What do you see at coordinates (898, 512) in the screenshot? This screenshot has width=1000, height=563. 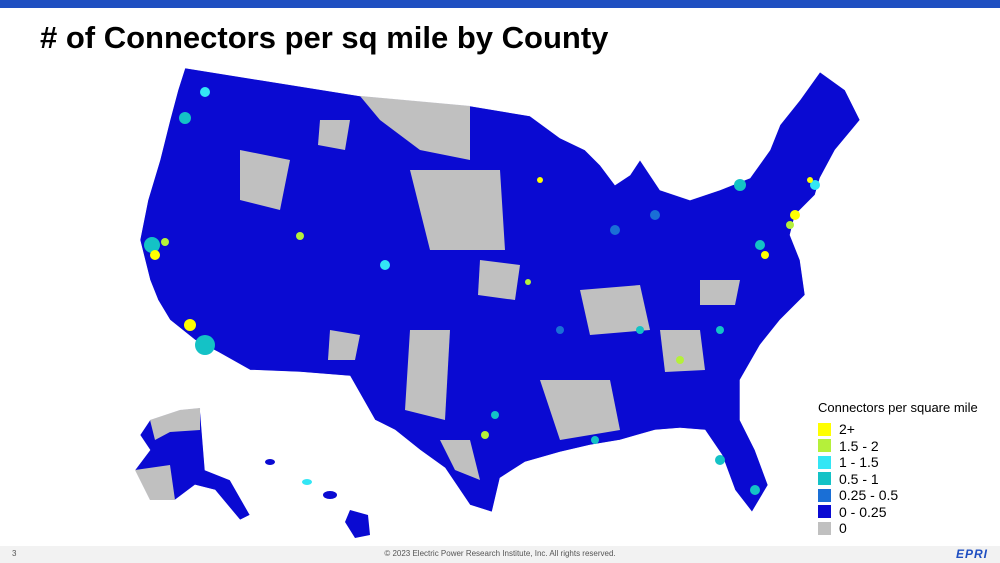 I see `legend-item: 0 - 0.25` at bounding box center [898, 512].